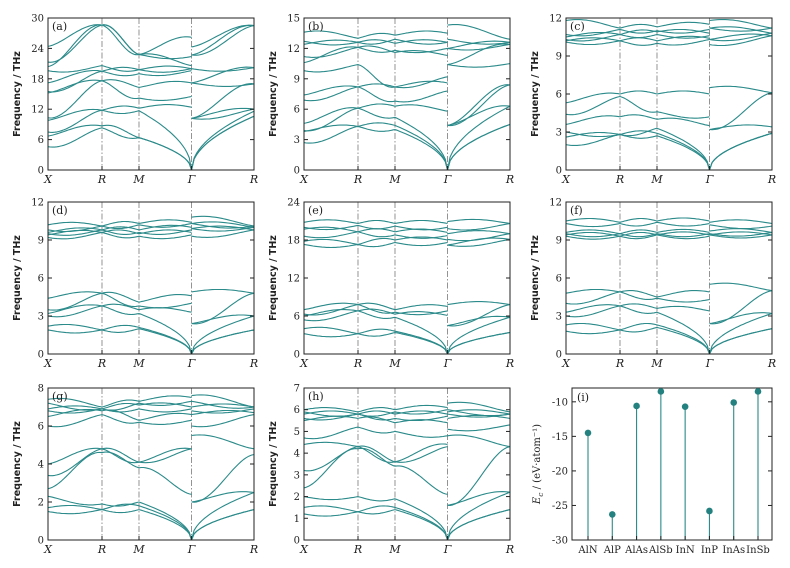  I want to click on y-tick-label: 15, so click(293, 19).